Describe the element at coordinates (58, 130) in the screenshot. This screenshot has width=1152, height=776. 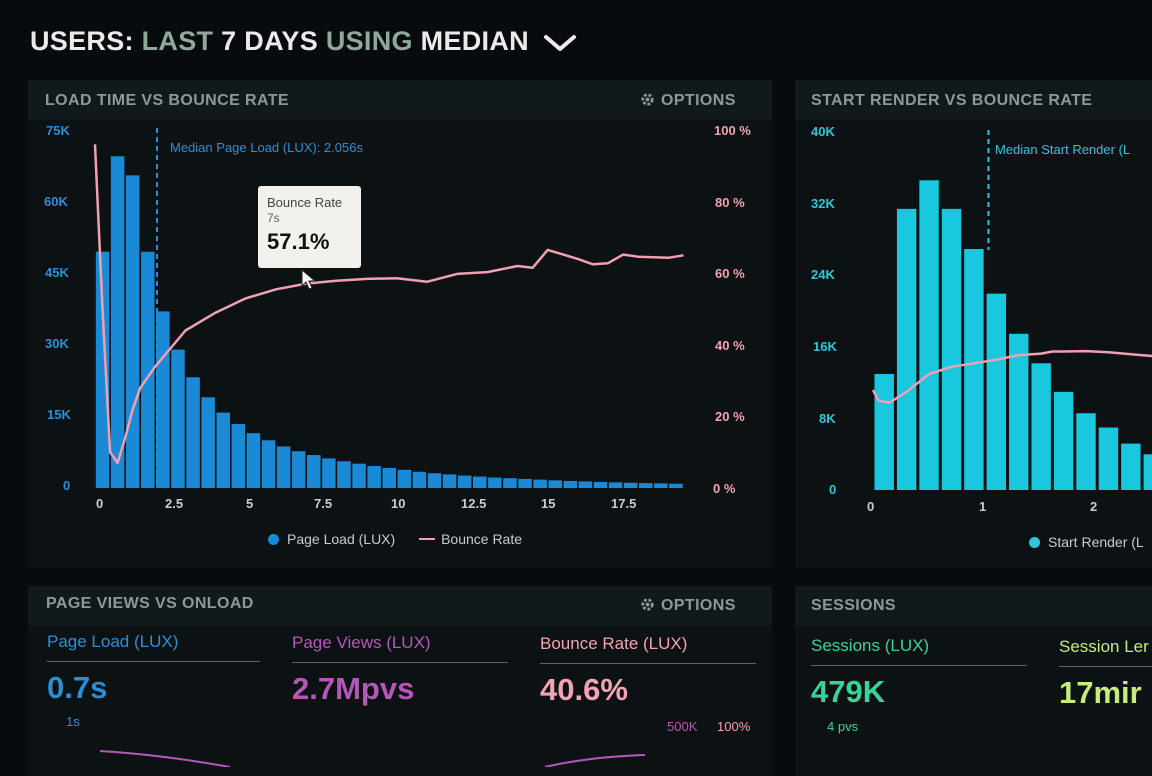
I see `y-tick-left: 75K` at that location.